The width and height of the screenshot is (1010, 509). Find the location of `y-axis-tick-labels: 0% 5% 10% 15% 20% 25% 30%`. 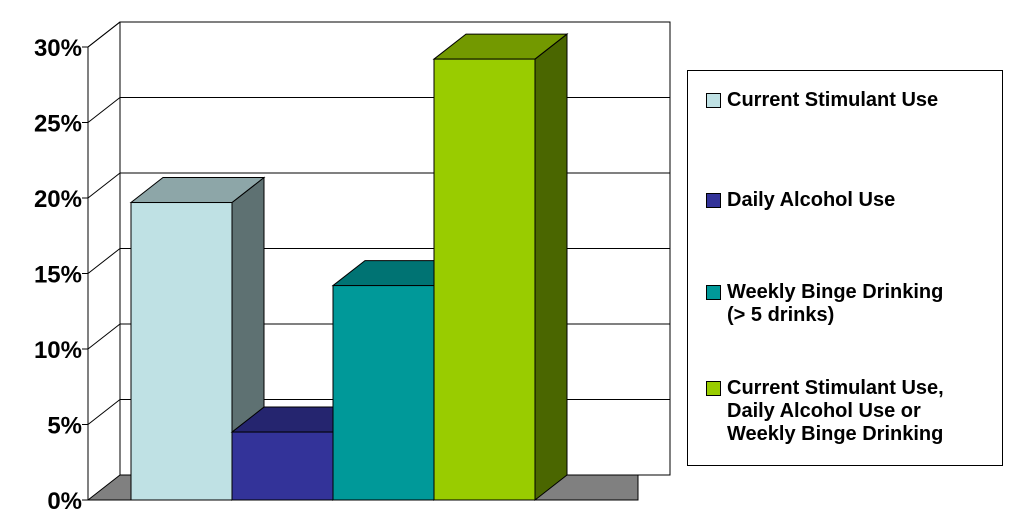

y-axis-tick-labels: 0% 5% 10% 15% 20% 25% 30% is located at coordinates (58, 272).